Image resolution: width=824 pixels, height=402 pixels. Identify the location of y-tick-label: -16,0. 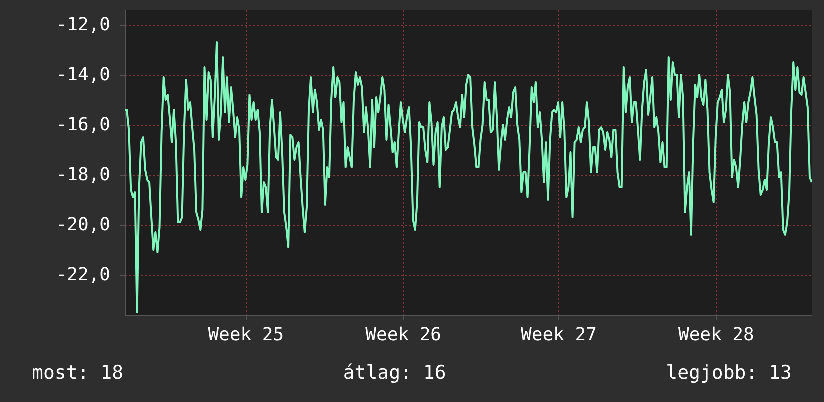
(83, 125).